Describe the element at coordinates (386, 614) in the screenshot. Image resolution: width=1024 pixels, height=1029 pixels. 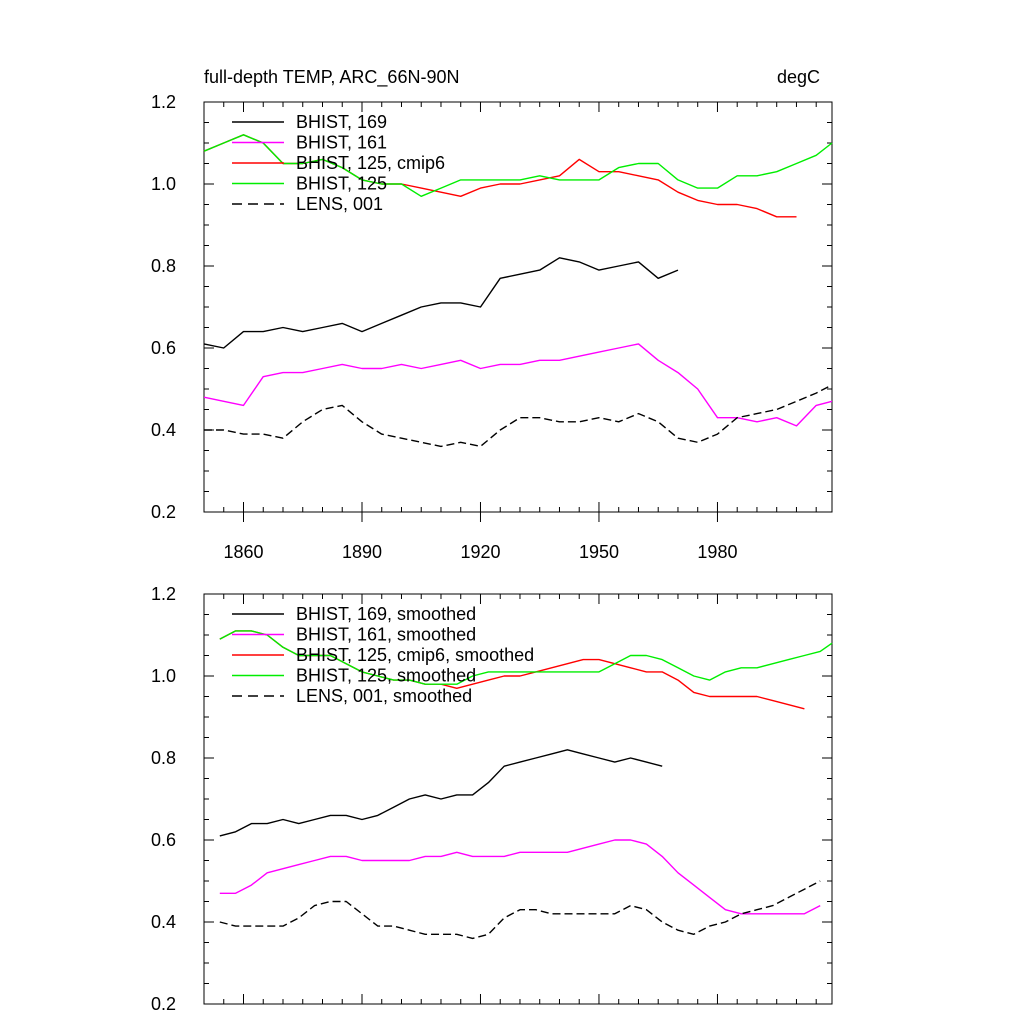
I see `legend-label: BHIST, 169, smoothed` at that location.